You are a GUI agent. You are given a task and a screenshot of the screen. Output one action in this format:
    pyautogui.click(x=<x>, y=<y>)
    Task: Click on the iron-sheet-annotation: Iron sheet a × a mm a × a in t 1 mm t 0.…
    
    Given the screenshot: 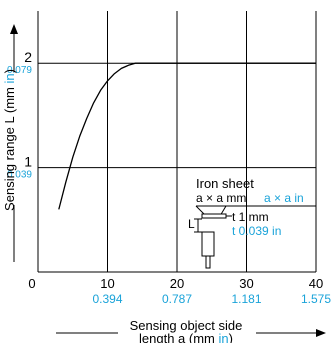 What is the action you would take?
    pyautogui.click(x=252, y=222)
    